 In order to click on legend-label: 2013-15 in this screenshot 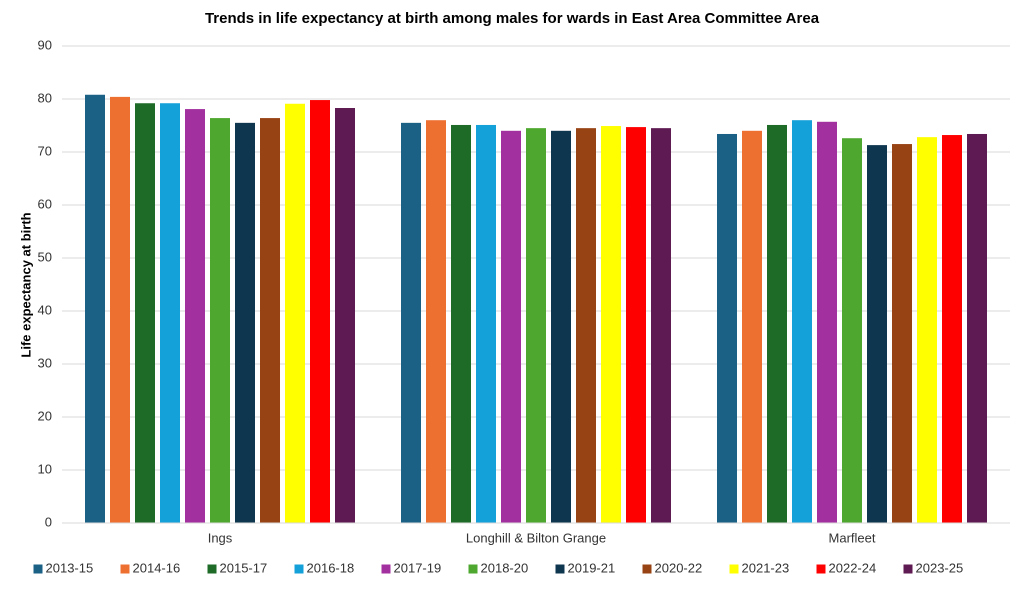, I will do `click(70, 567)`.